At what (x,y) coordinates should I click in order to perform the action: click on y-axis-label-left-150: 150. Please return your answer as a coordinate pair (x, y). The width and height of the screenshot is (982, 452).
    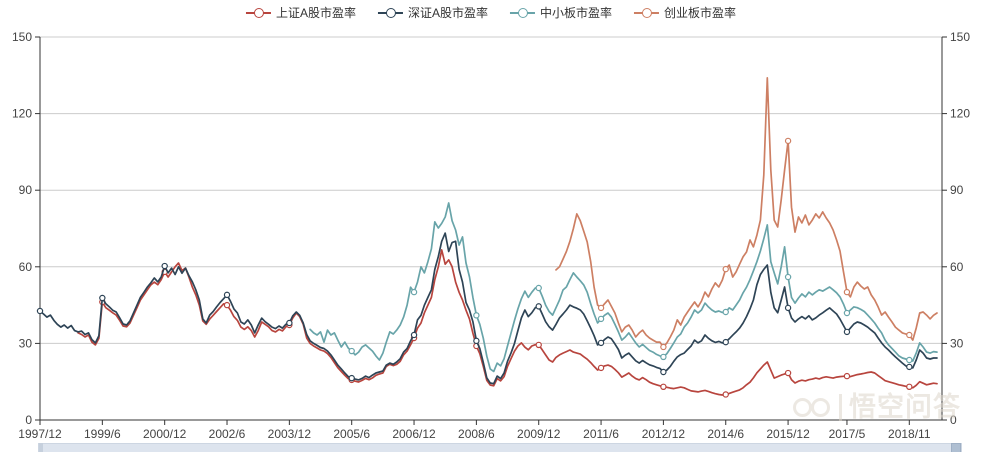
    Looking at the image, I should click on (22, 37).